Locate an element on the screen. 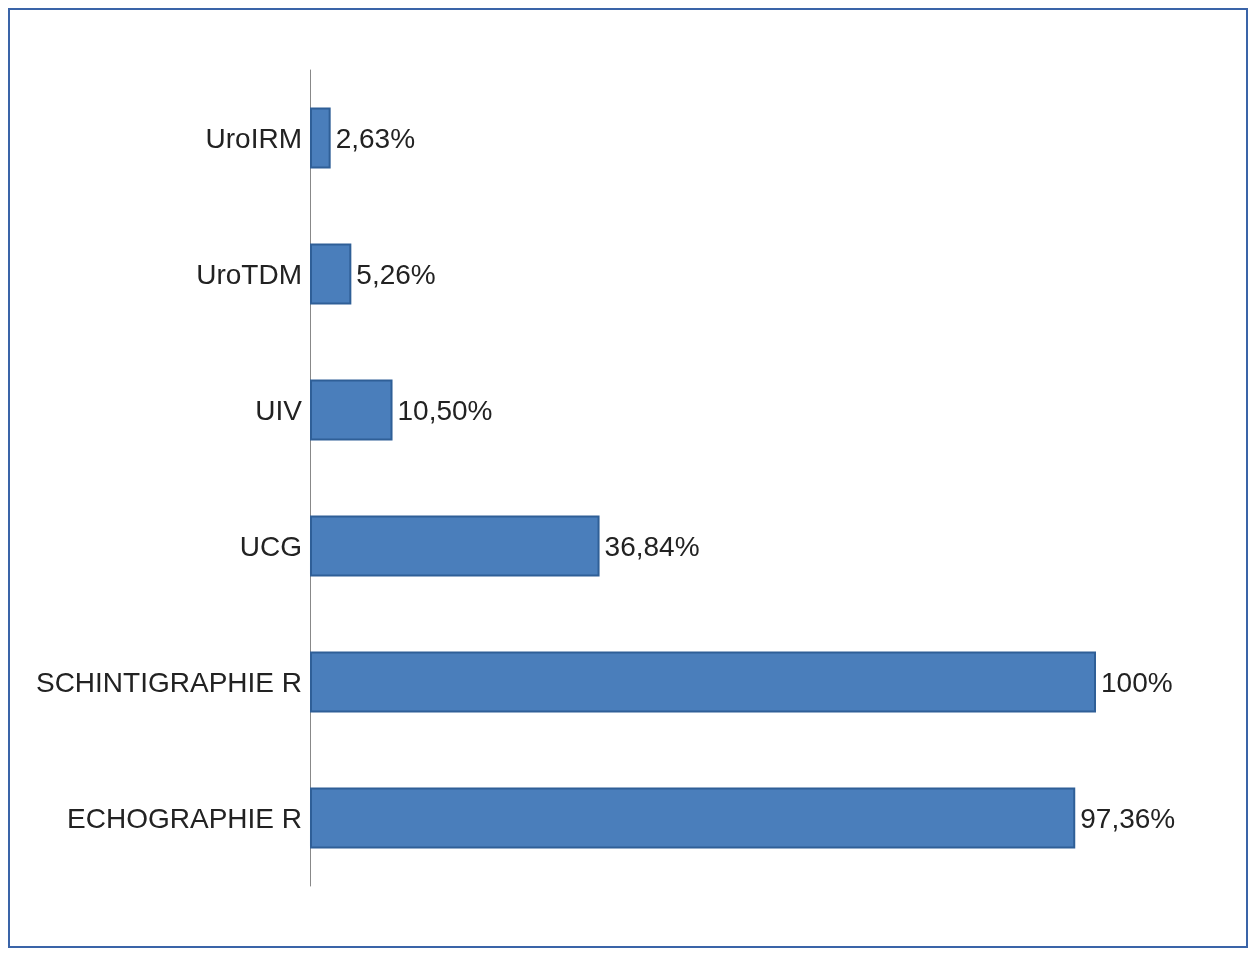 Image resolution: width=1260 pixels, height=961 pixels. y-tick-label: UCG is located at coordinates (270, 546).